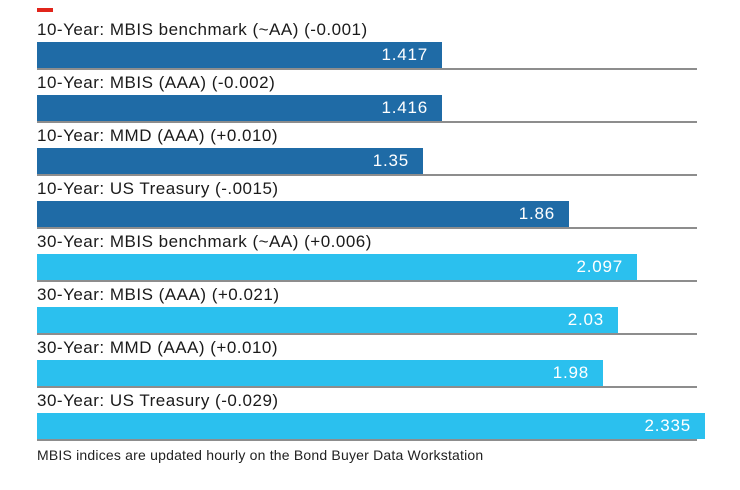  I want to click on bar-label: 10-Year: MMD (AAA) (+0.010), so click(158, 135).